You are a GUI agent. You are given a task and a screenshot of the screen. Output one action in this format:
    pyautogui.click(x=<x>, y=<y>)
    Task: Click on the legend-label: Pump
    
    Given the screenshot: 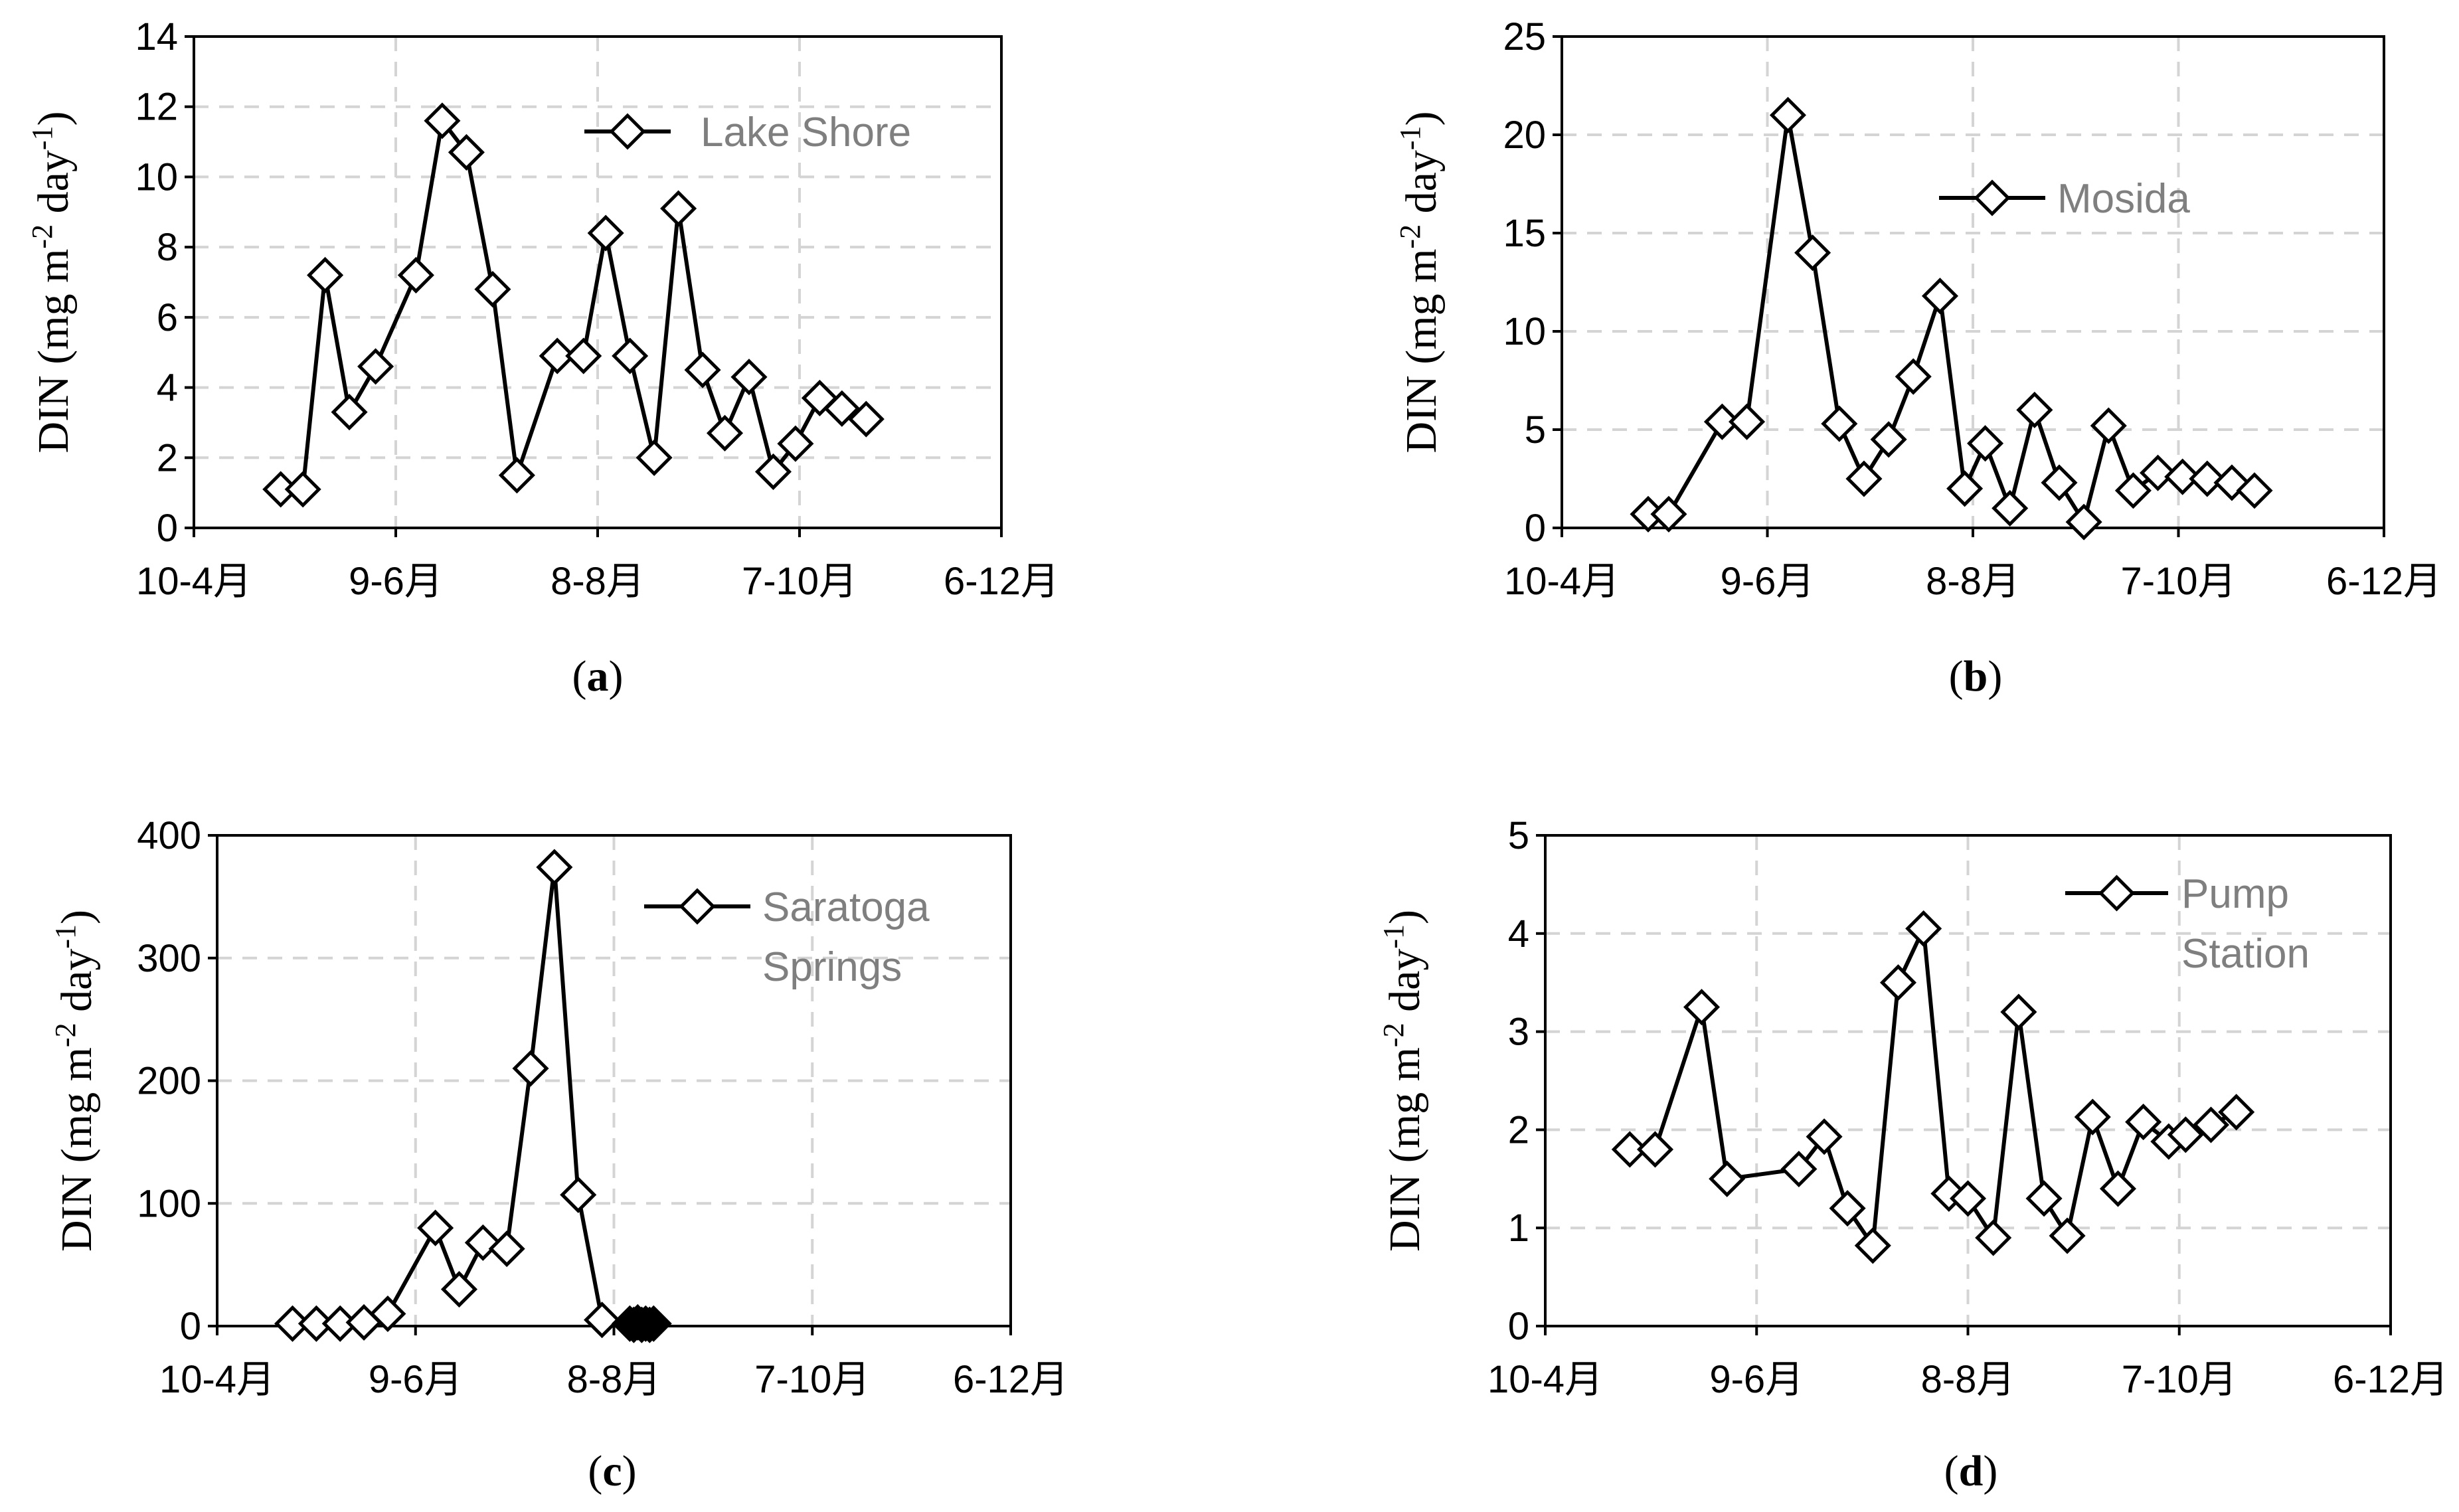 What is the action you would take?
    pyautogui.click(x=2235, y=894)
    